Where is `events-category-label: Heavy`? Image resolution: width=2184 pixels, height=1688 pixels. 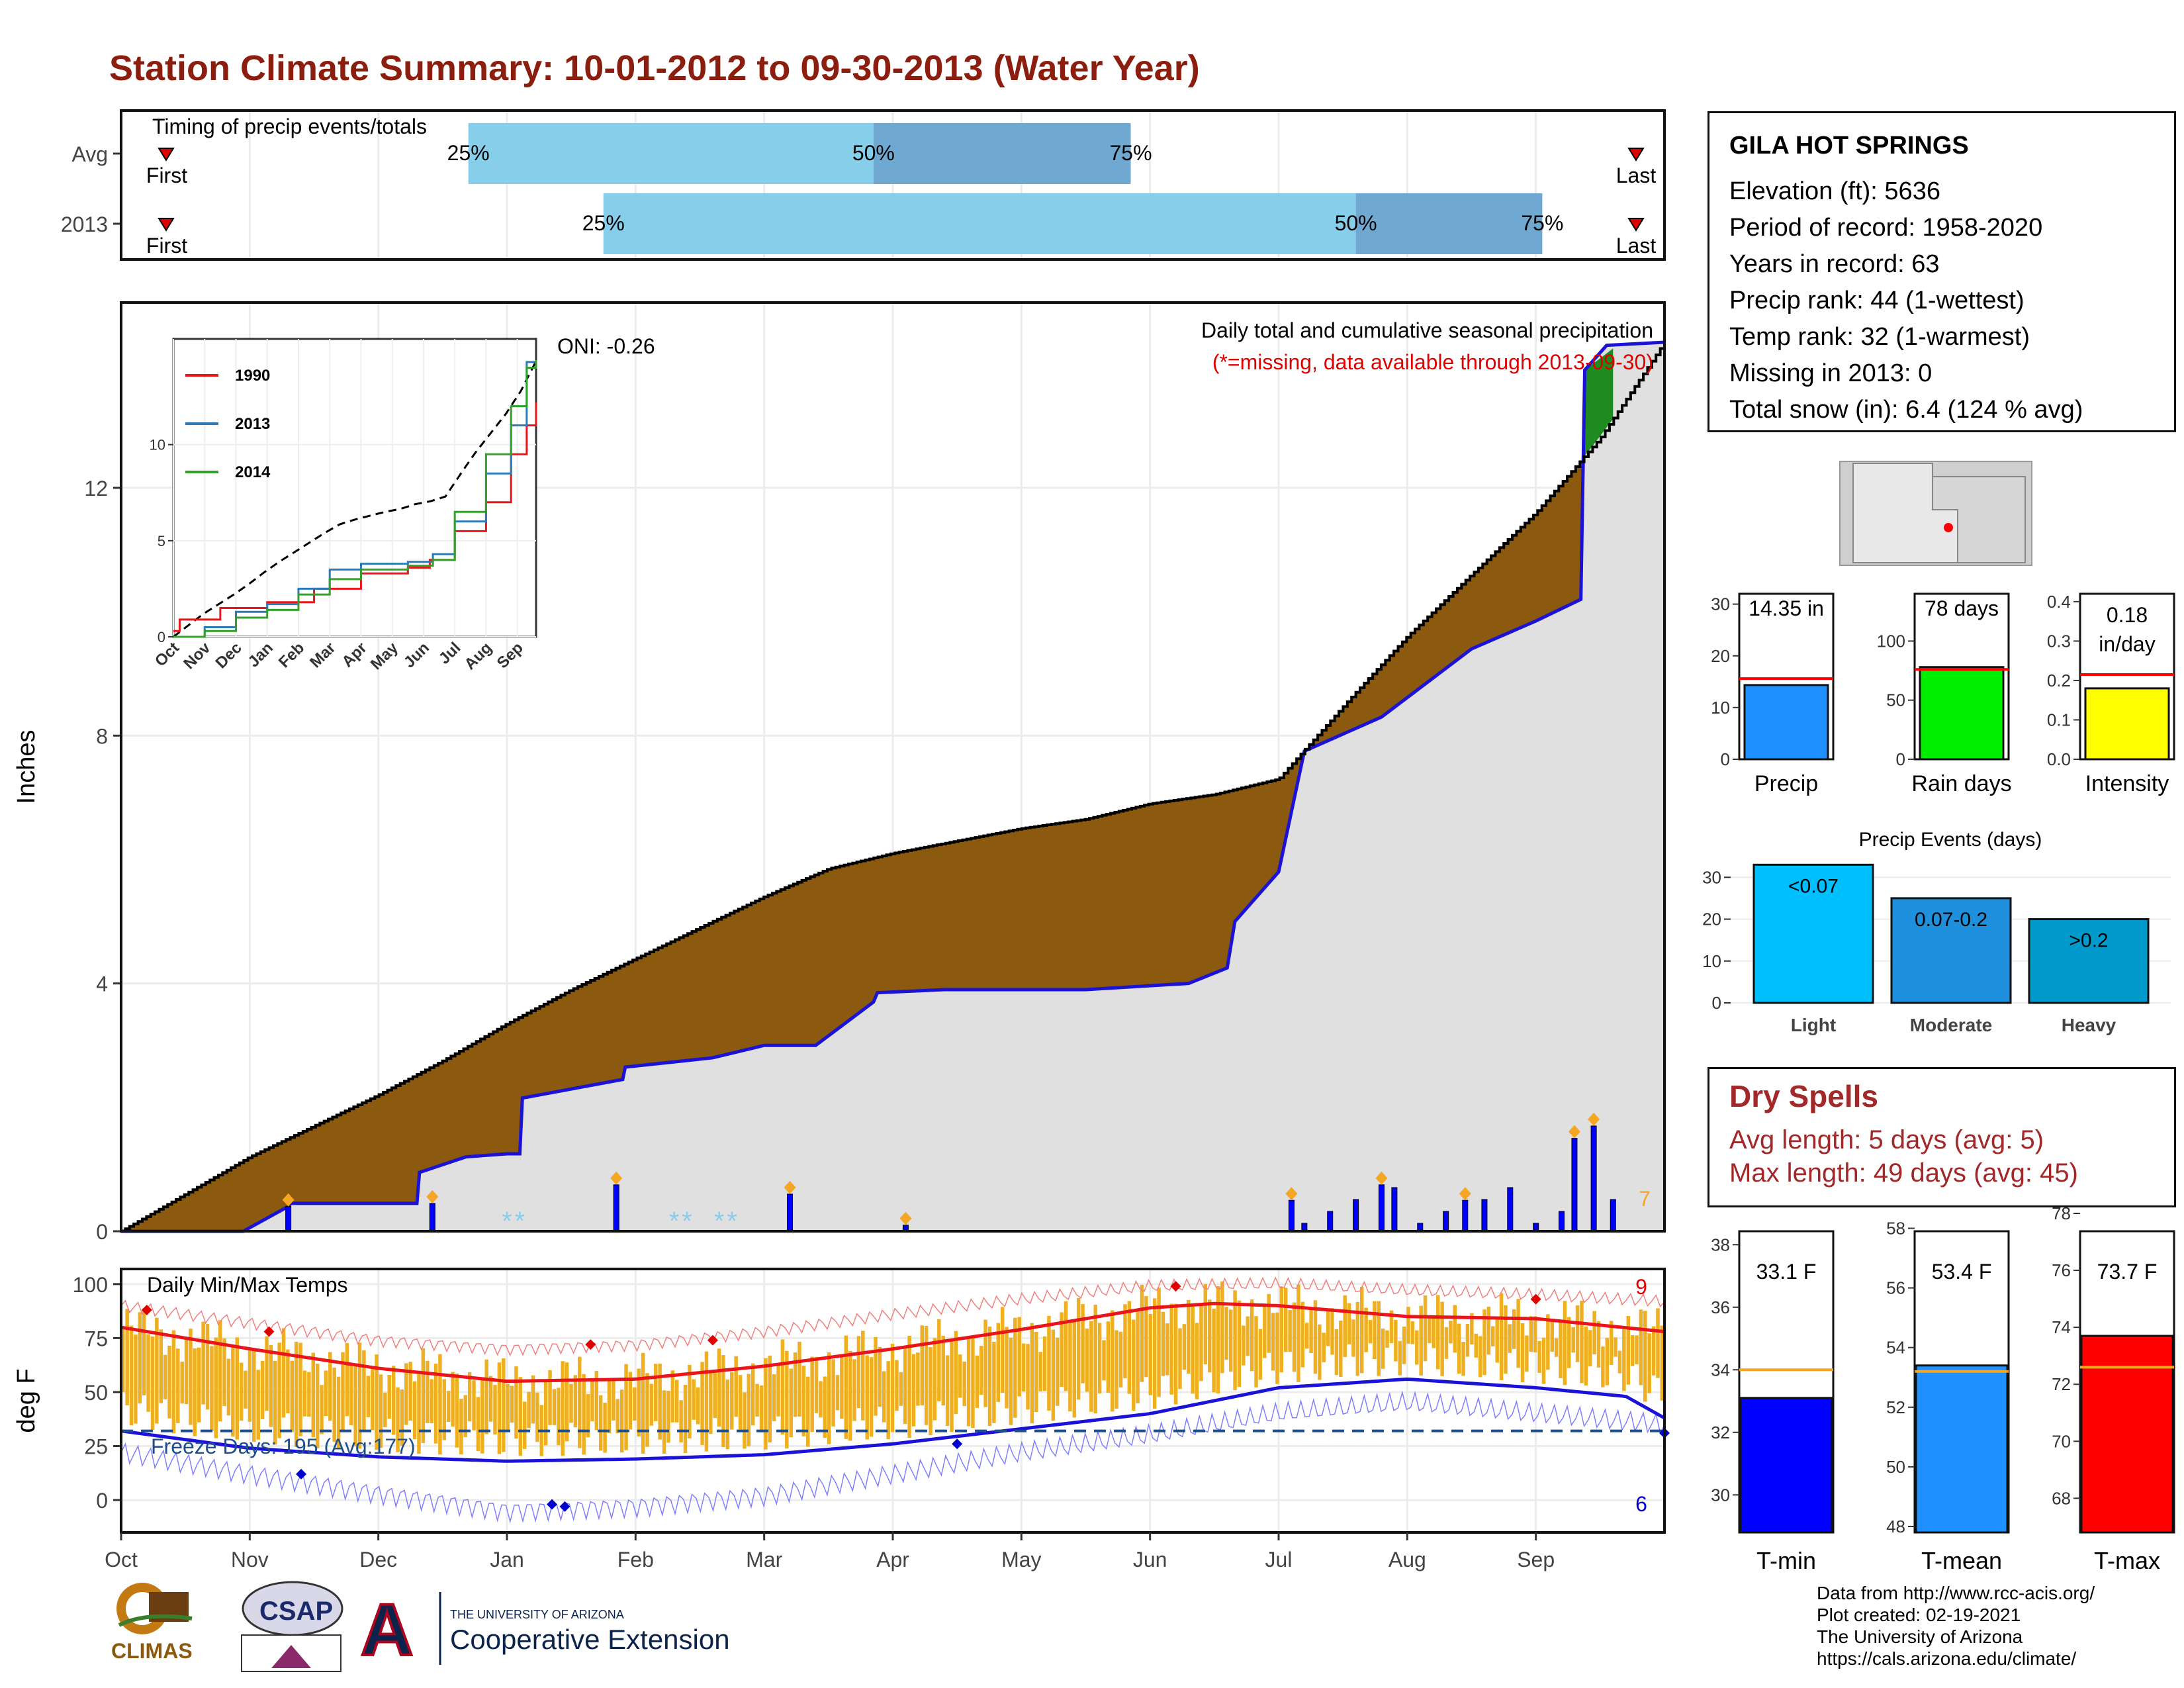 events-category-label: Heavy is located at coordinates (2089, 1025).